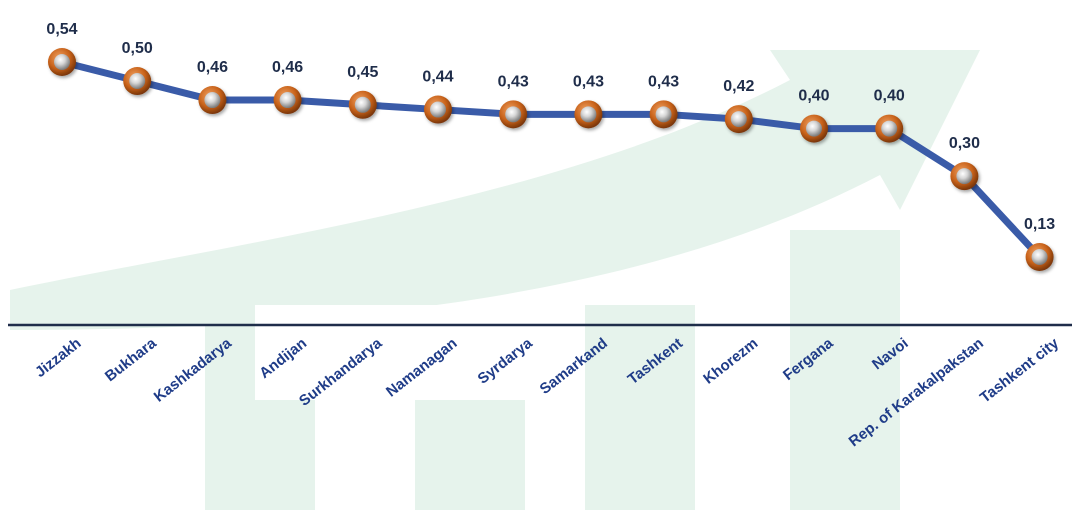 Image resolution: width=1072 pixels, height=510 pixels. What do you see at coordinates (730, 361) in the screenshot?
I see `x-tick-label: Khorezm` at bounding box center [730, 361].